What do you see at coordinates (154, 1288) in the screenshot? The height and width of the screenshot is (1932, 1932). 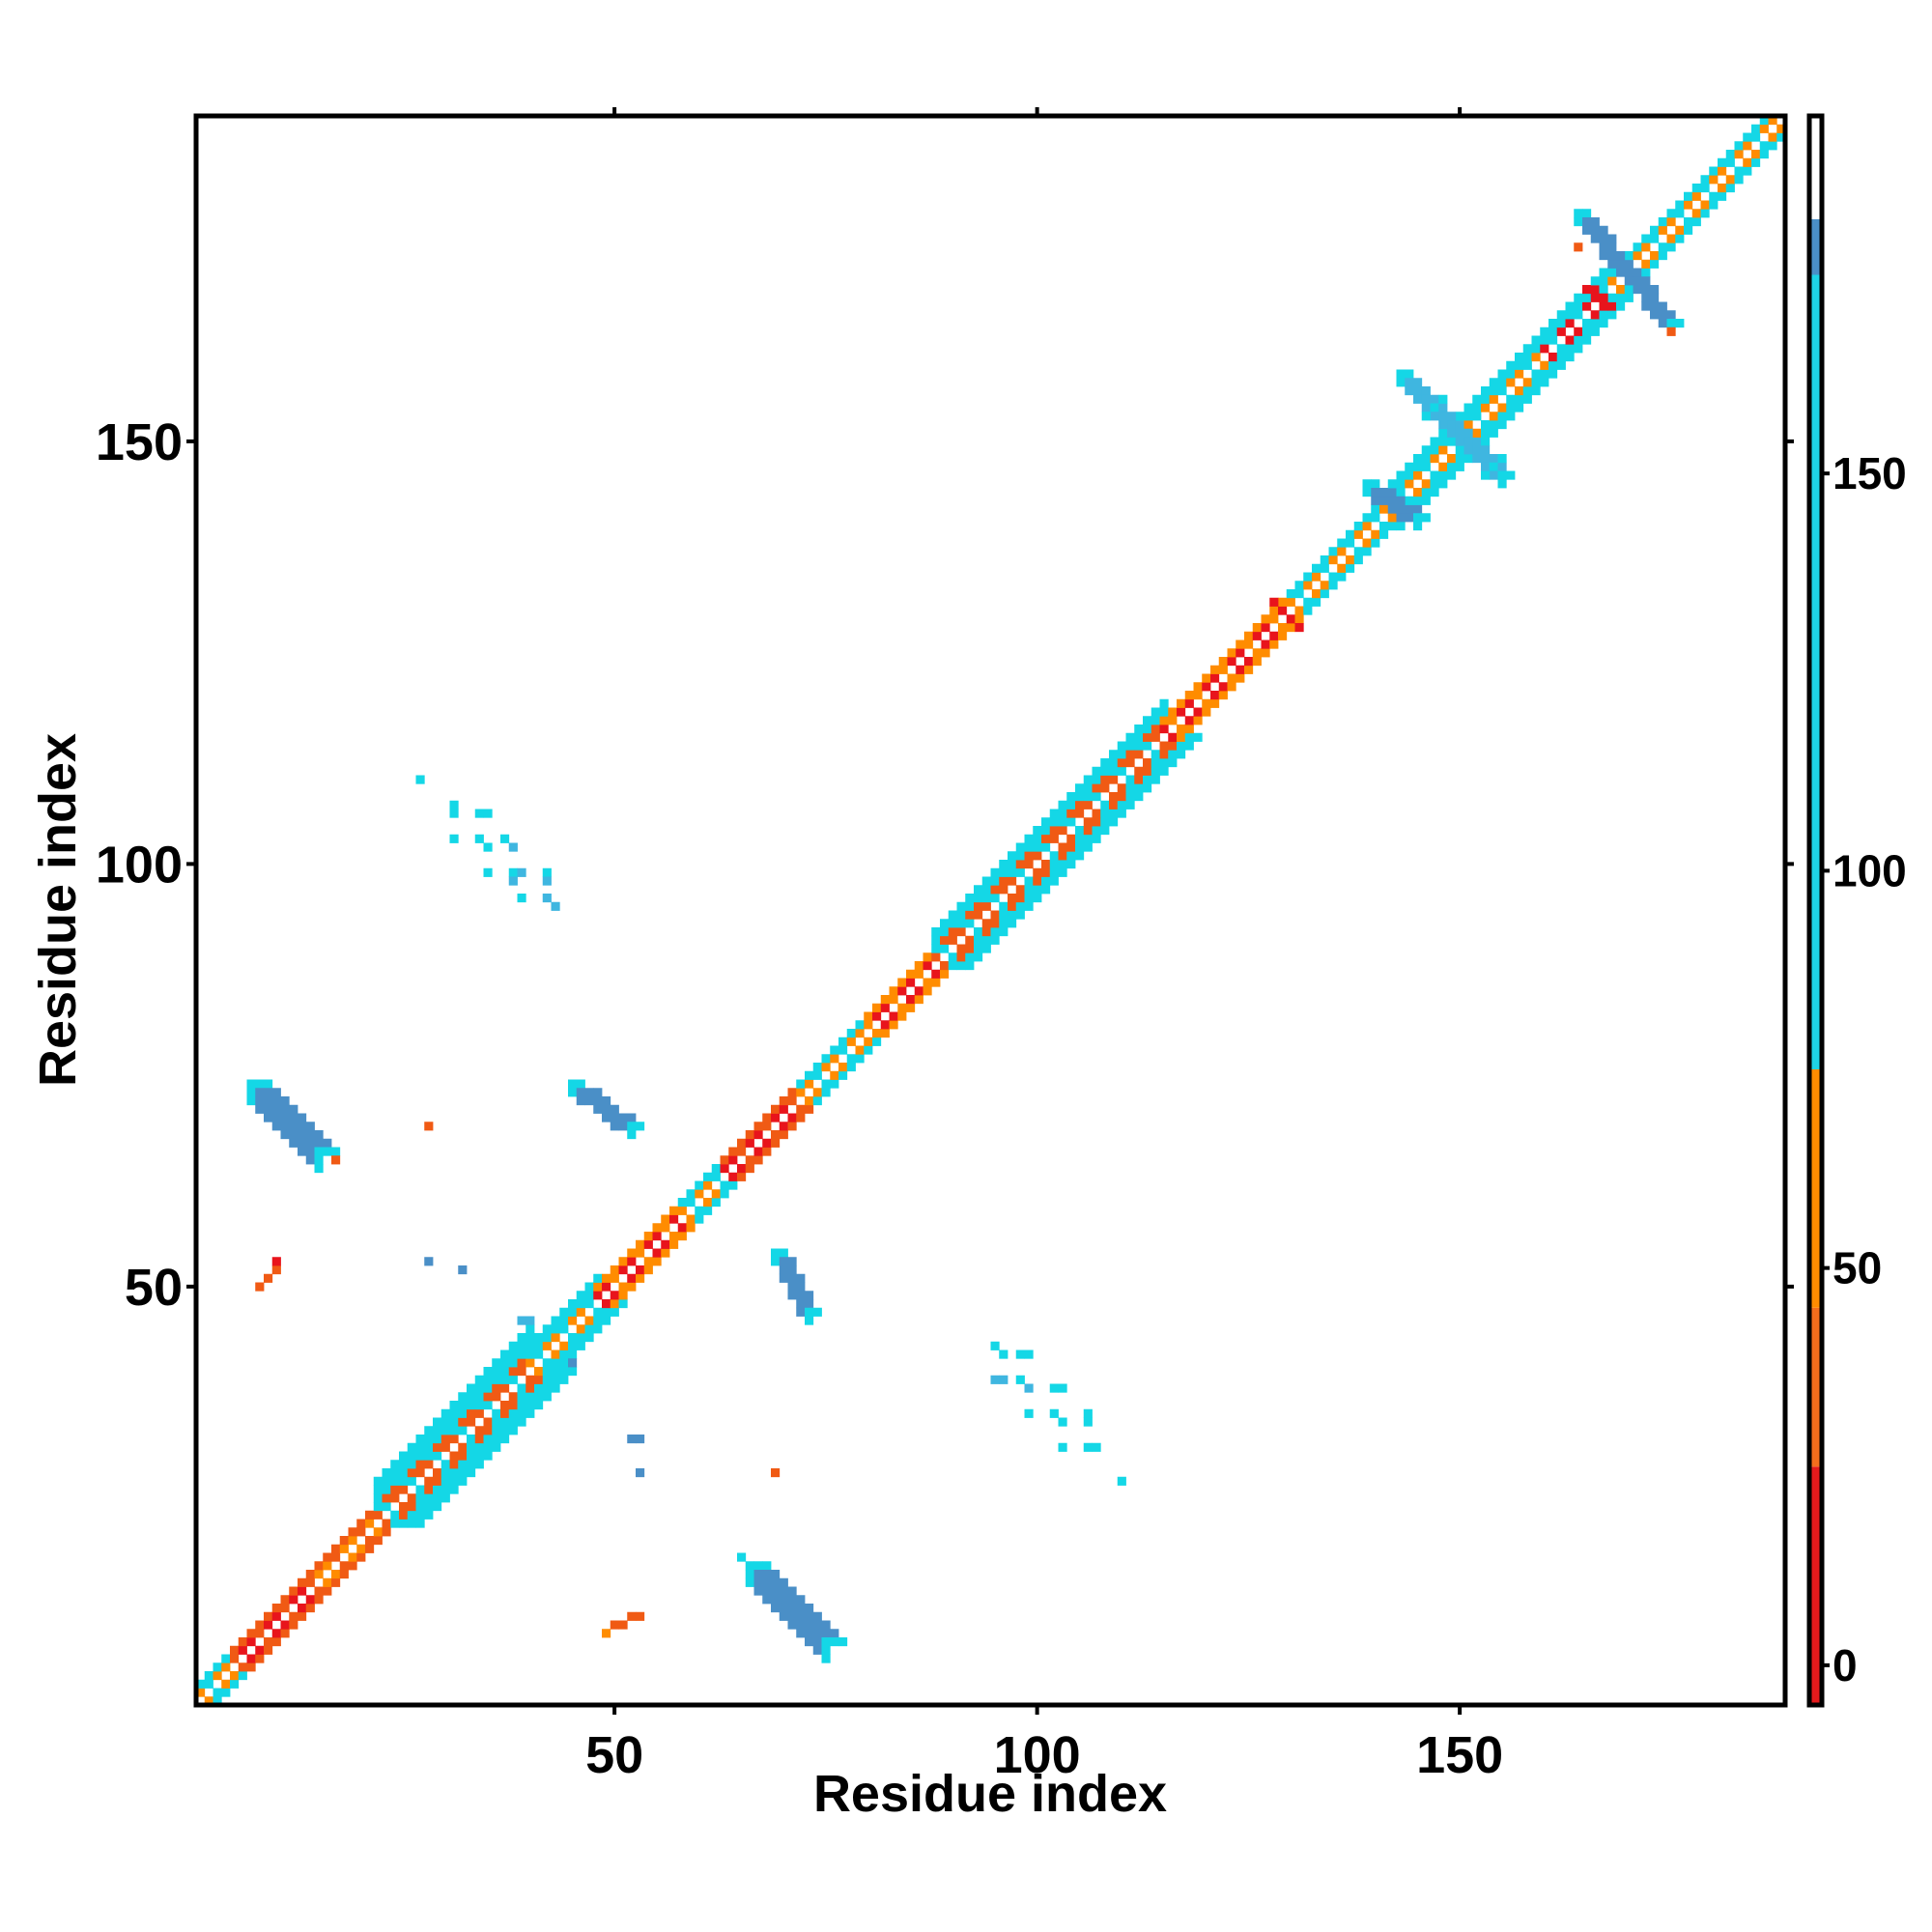 I see `y-tick-label: 50` at bounding box center [154, 1288].